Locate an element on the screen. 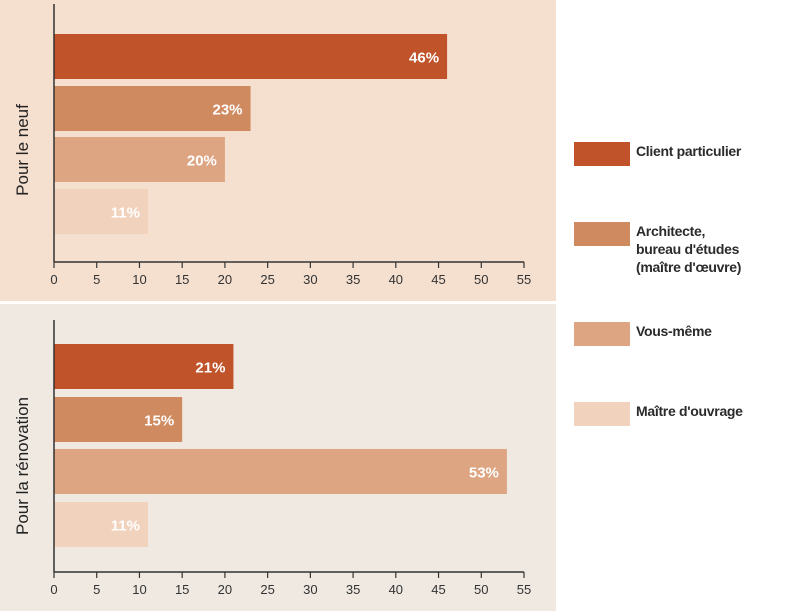  bar-value-label: 15% is located at coordinates (159, 421).